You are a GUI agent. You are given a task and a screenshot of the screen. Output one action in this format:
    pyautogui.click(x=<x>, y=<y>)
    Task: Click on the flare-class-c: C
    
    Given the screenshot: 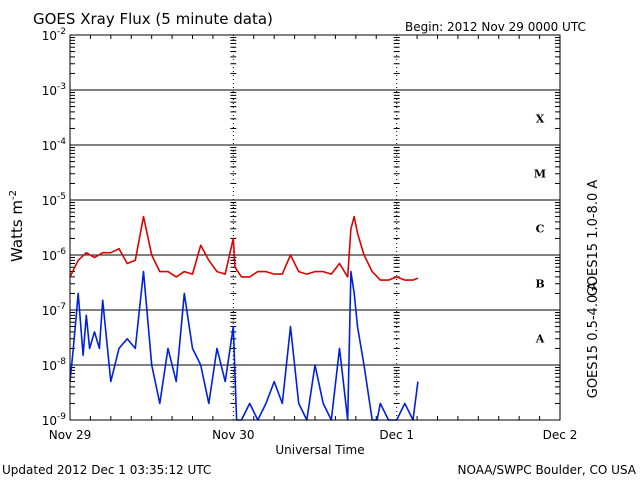 What is the action you would take?
    pyautogui.click(x=540, y=229)
    